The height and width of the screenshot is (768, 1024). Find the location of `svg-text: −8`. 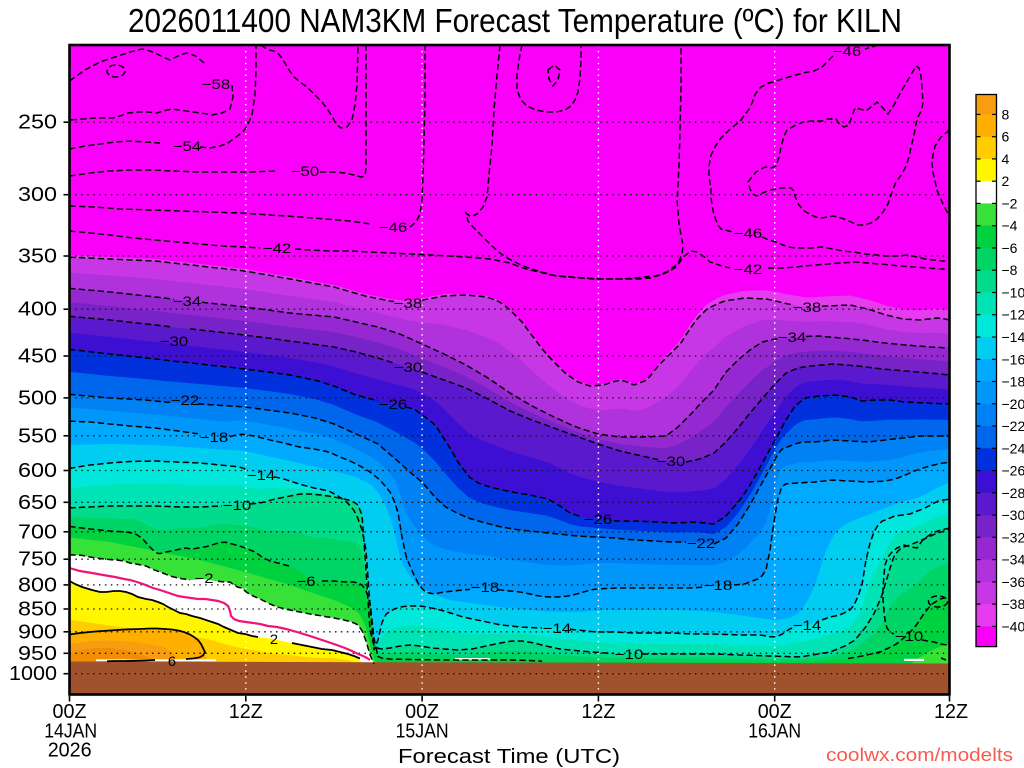

svg-text: −8 is located at coordinates (1010, 270).